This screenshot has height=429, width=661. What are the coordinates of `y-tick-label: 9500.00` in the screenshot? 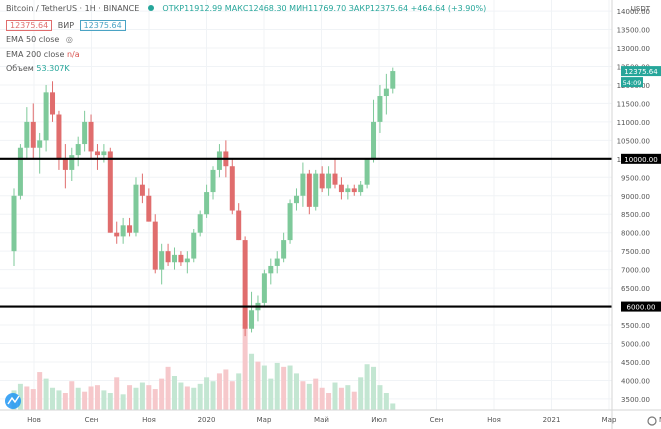 It's located at (635, 178).